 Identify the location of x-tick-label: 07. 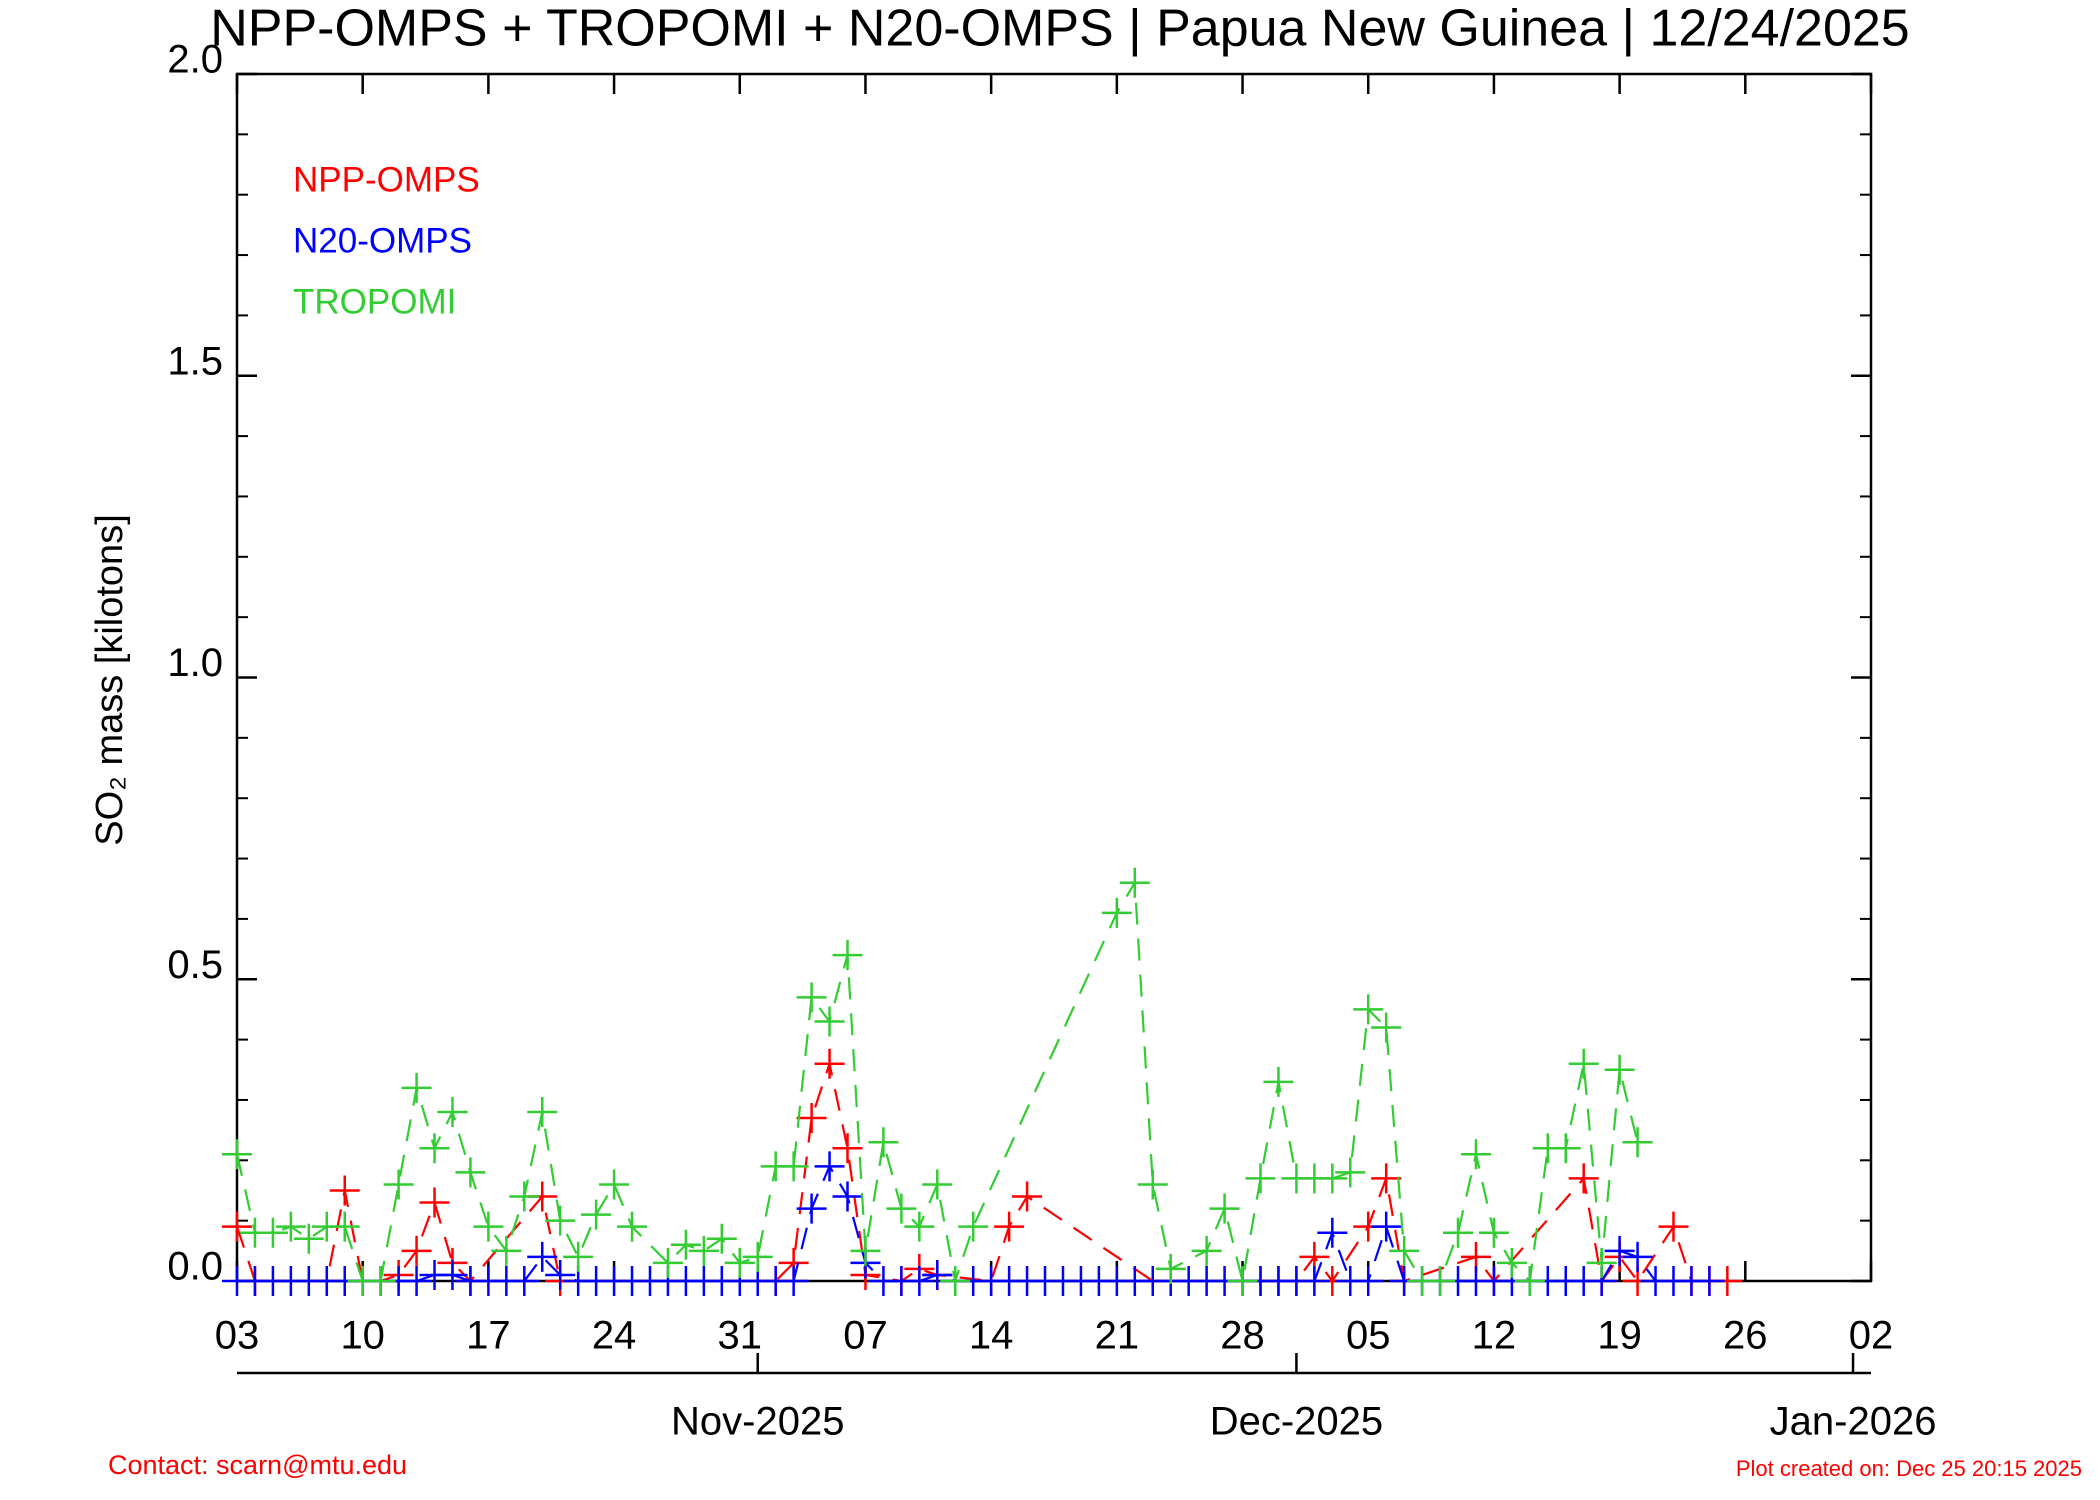
(865, 1336).